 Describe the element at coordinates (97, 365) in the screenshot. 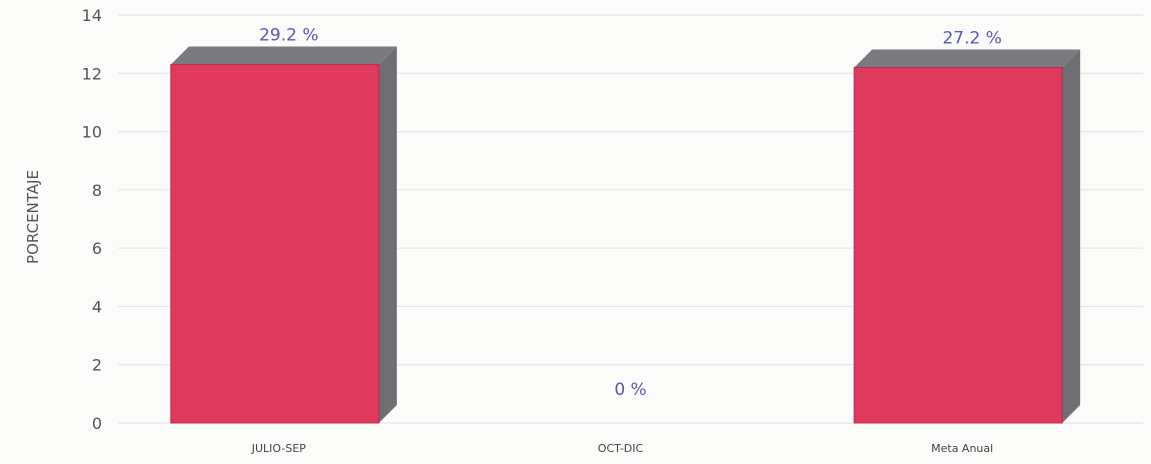

I see `y-tick-label: 2` at that location.